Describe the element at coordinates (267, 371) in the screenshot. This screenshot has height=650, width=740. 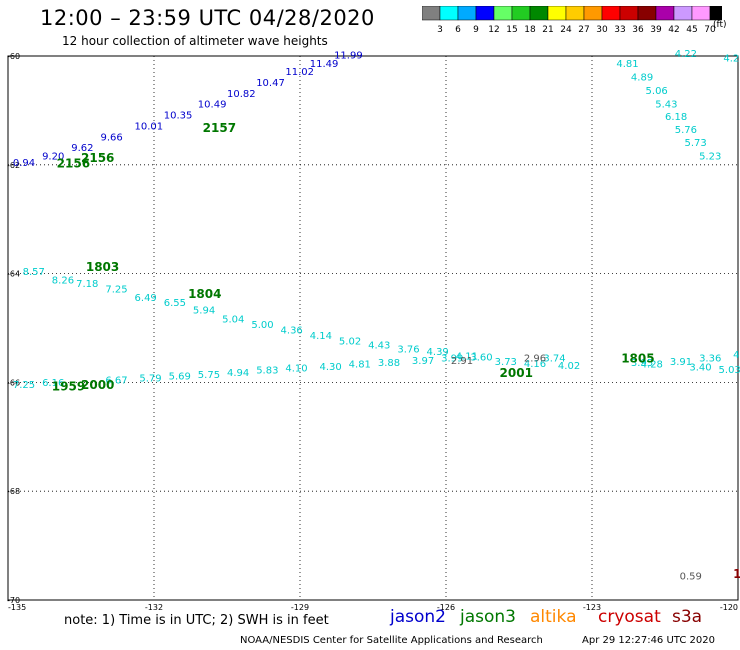
I see `wave-height-label: 5.83` at that location.